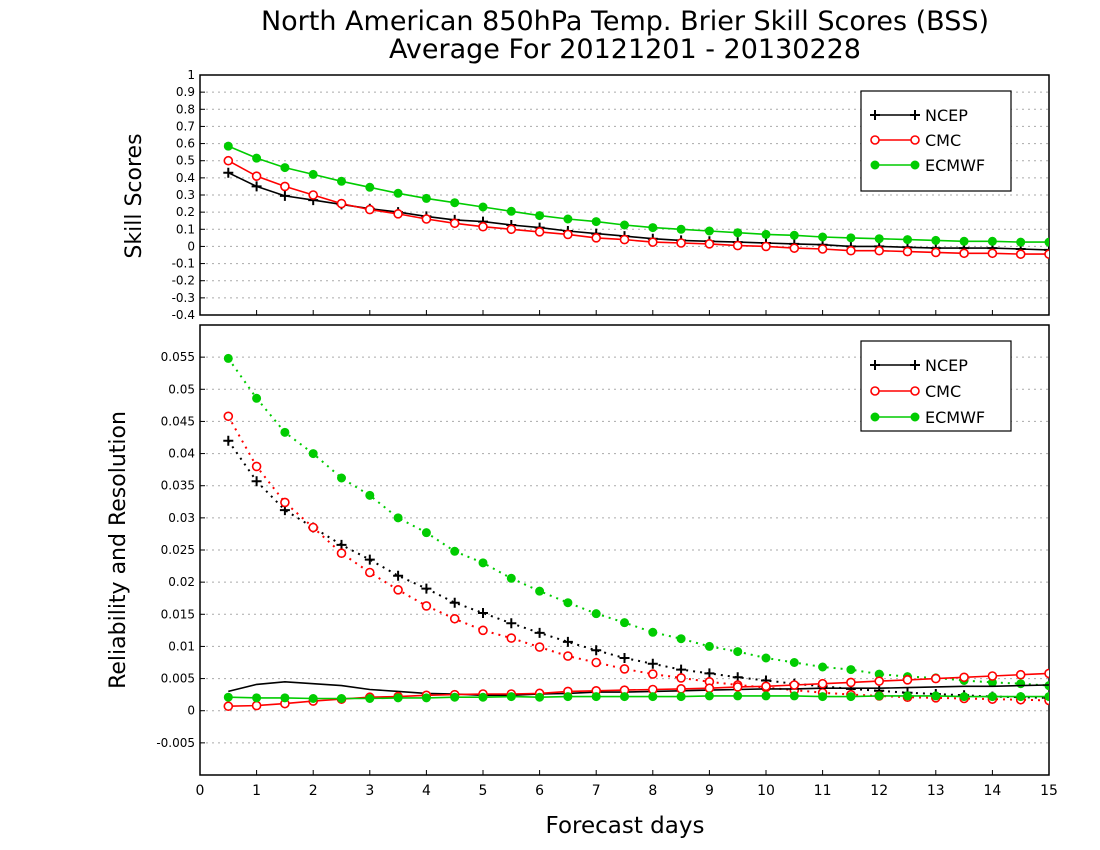 The width and height of the screenshot is (1100, 850). What do you see at coordinates (625, 49) in the screenshot?
I see `chart-subtitle: Average For 20121201 - 20130228` at bounding box center [625, 49].